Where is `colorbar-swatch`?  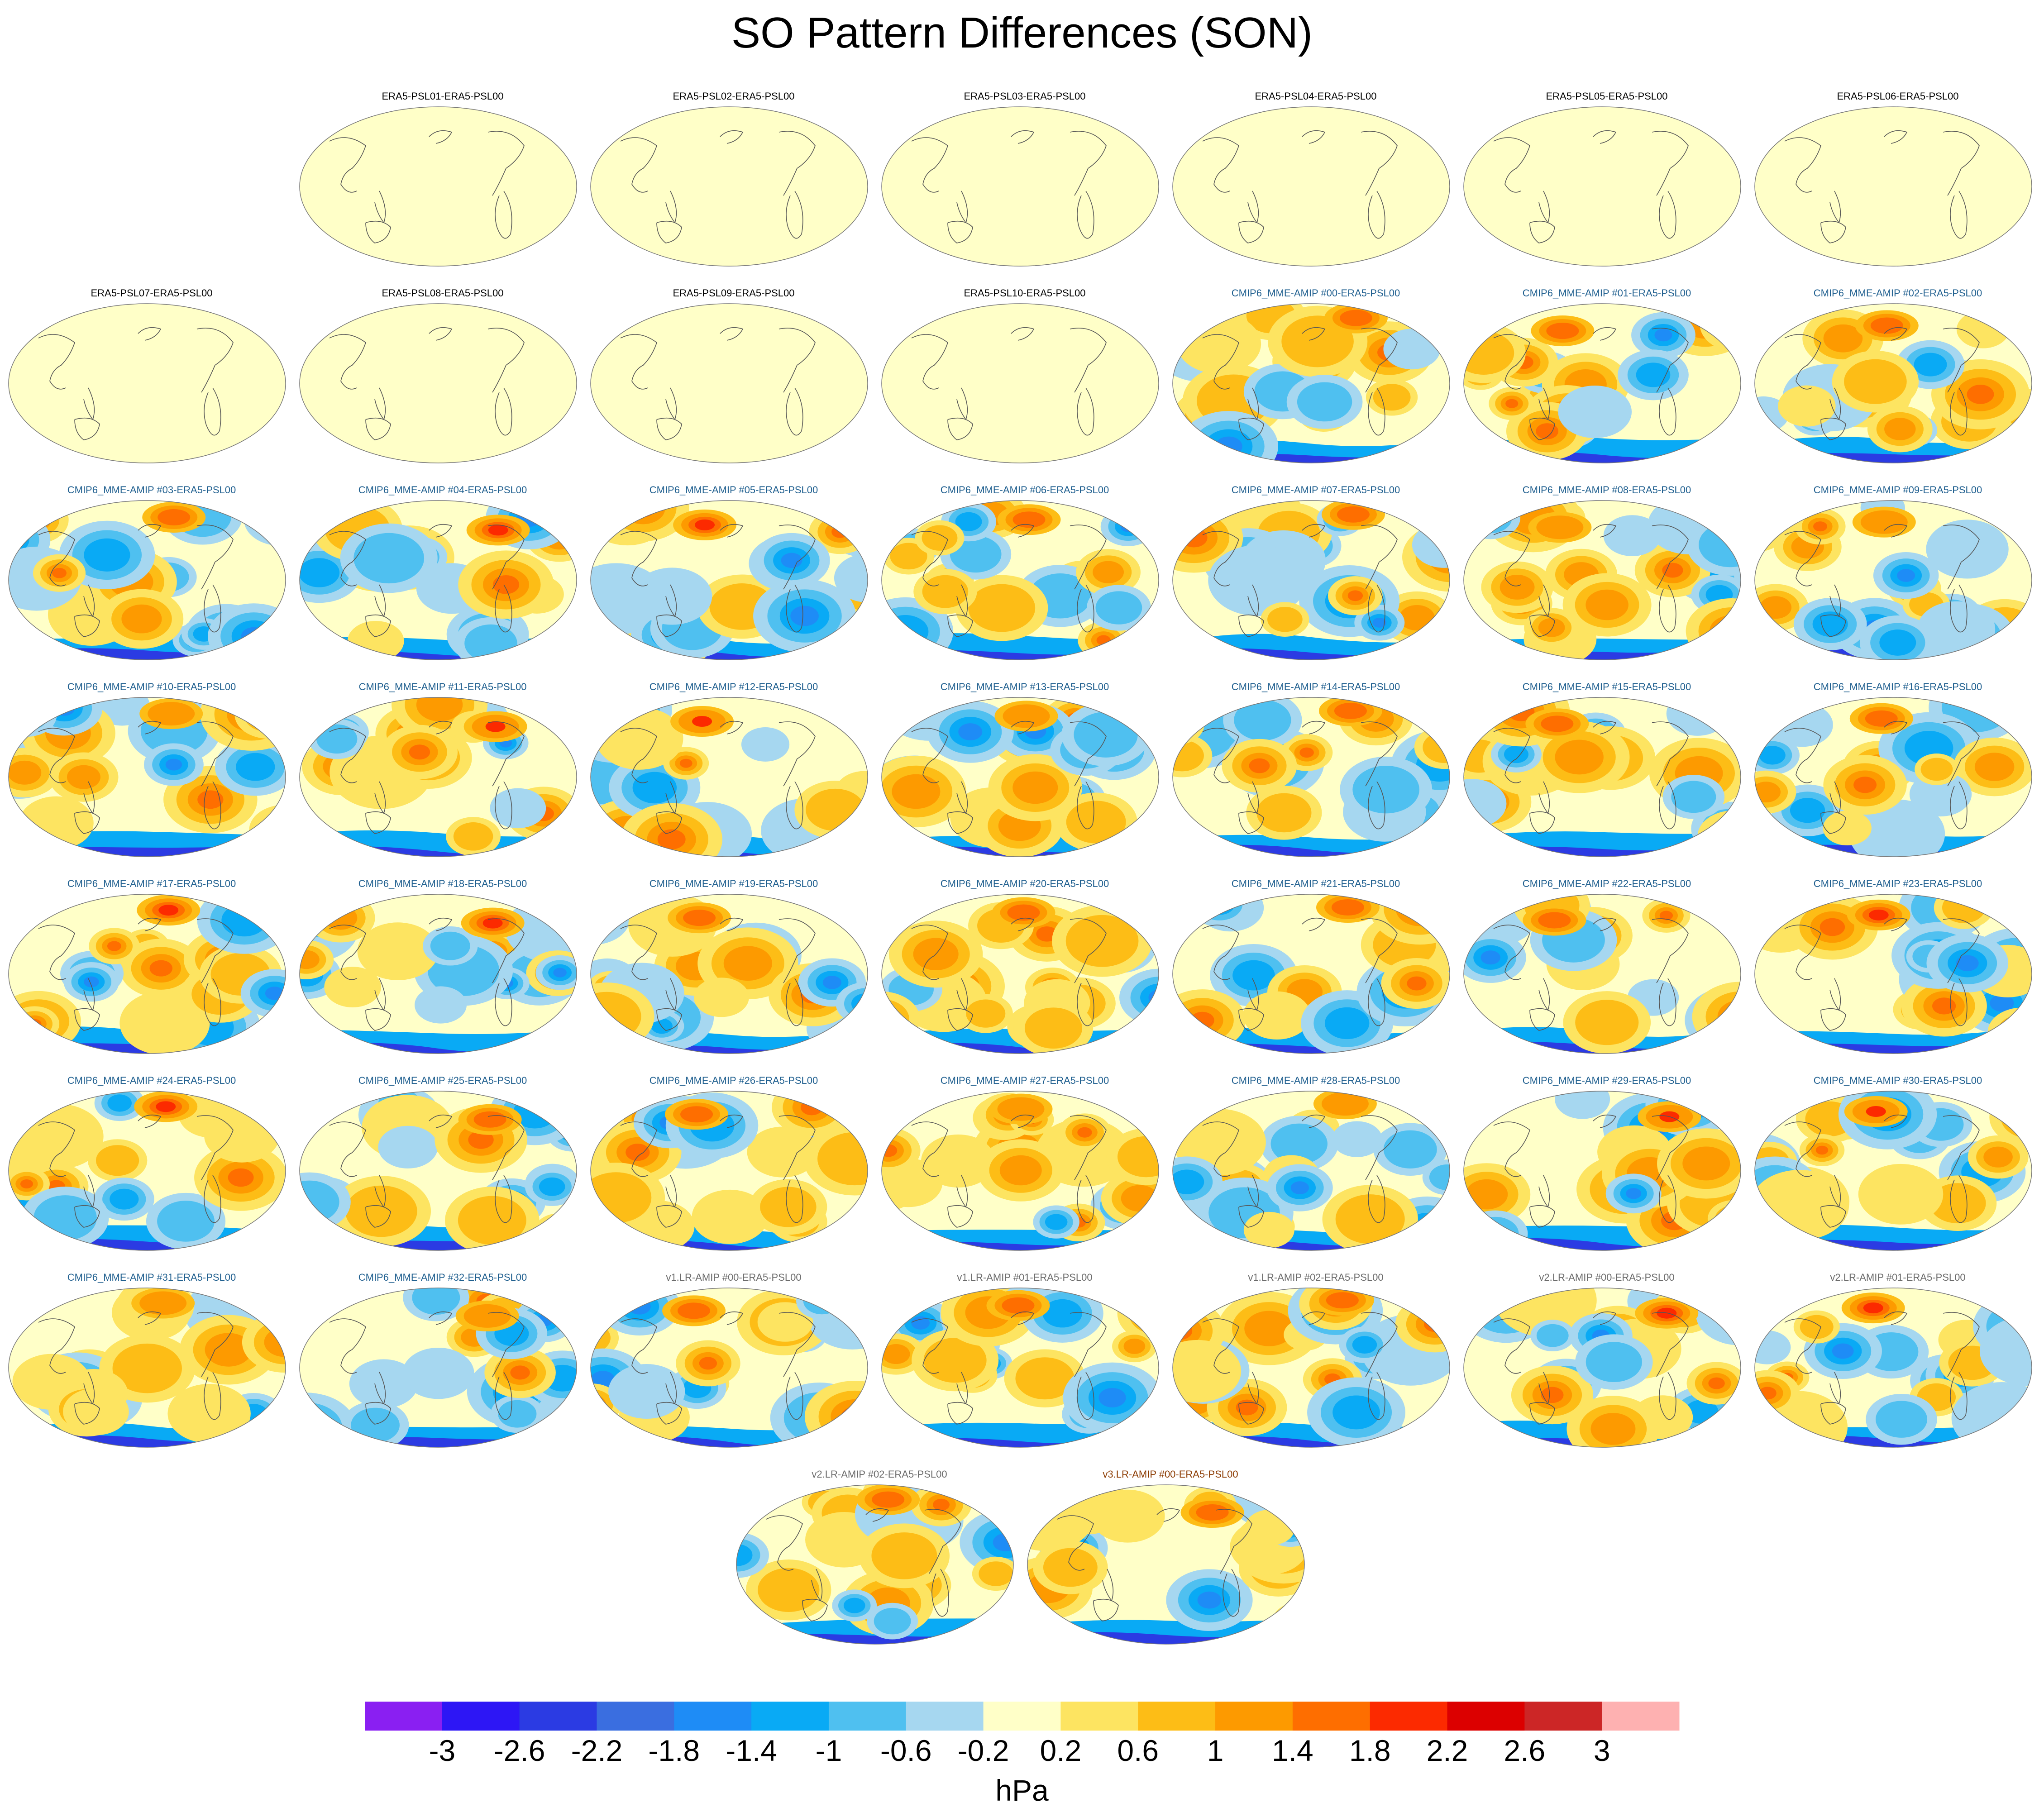 colorbar-swatch is located at coordinates (1331, 1716).